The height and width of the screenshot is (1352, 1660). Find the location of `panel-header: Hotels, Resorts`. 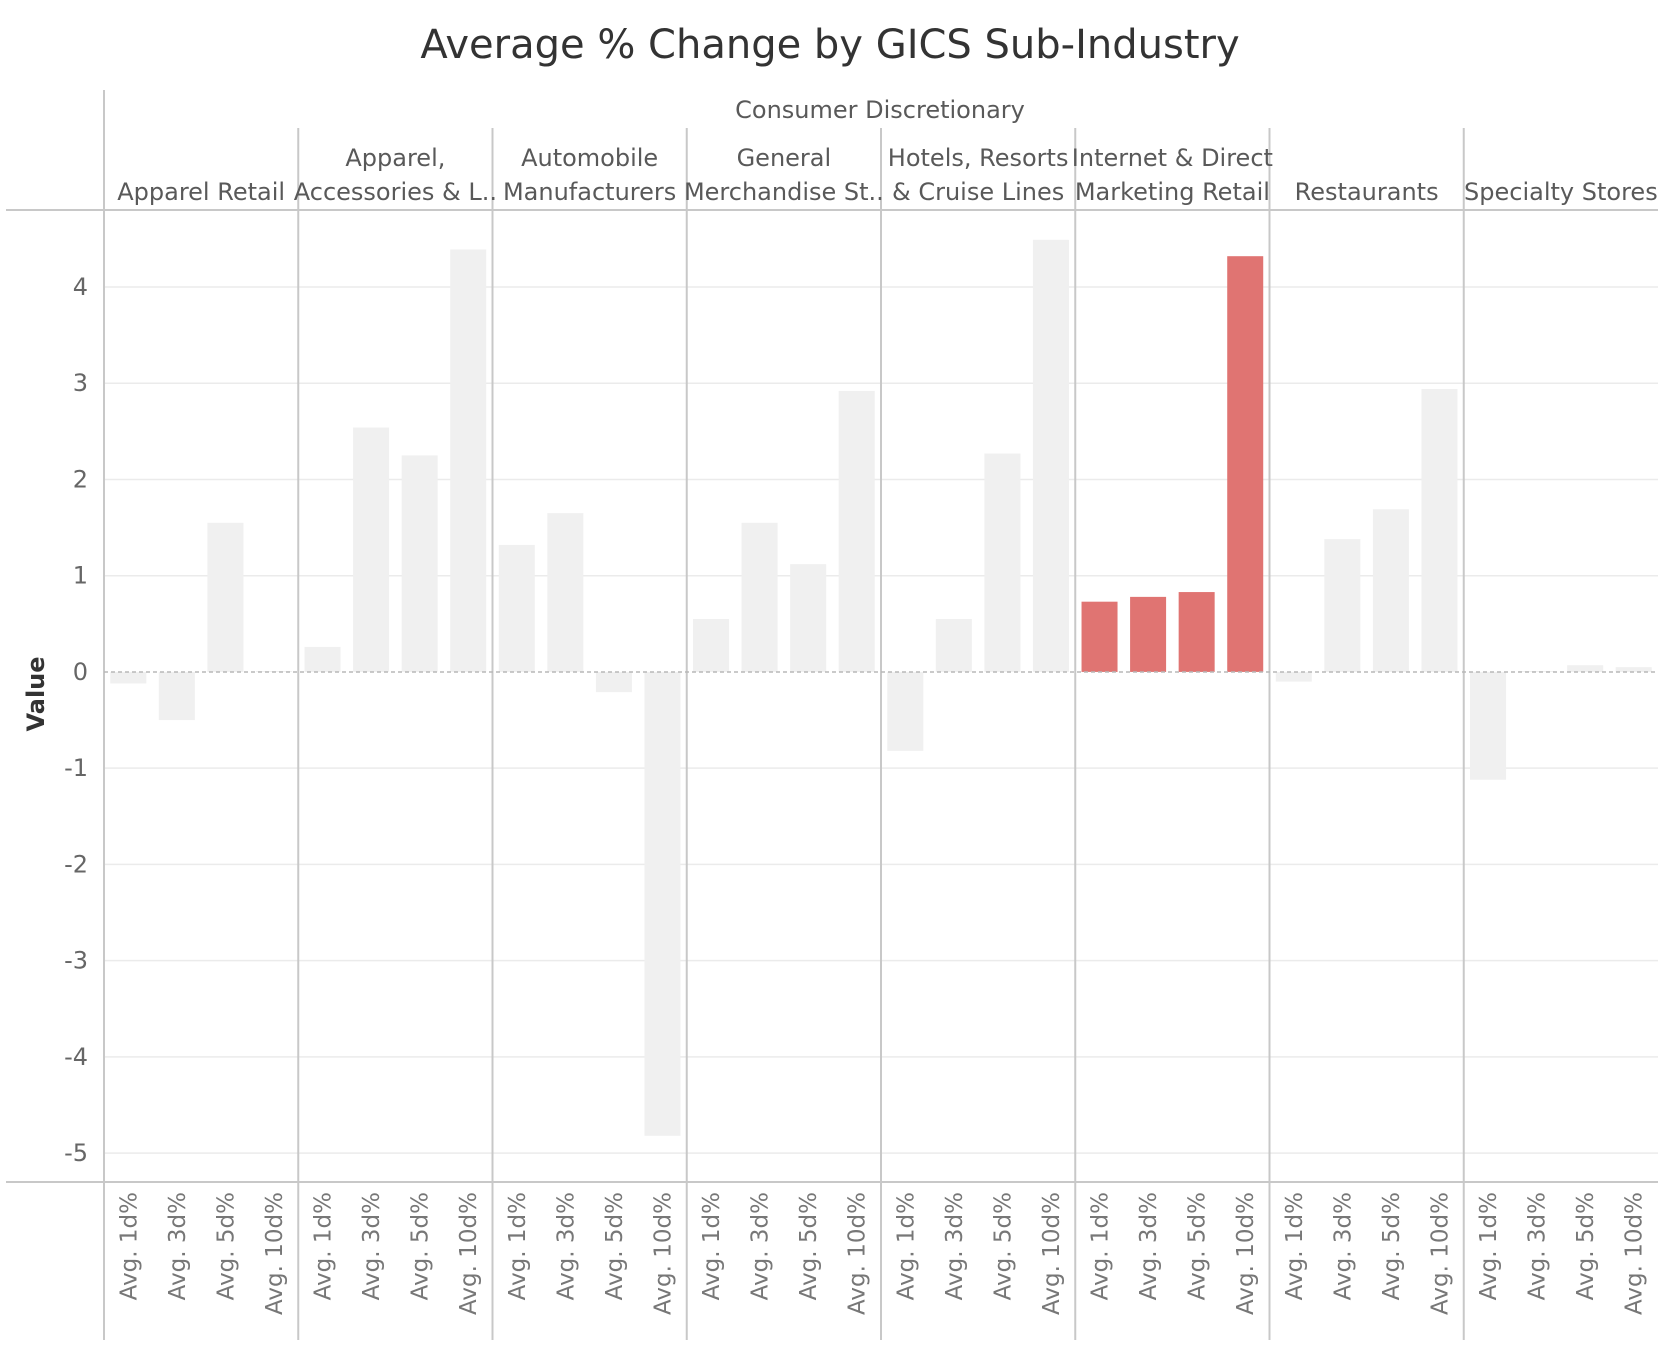

panel-header: Hotels, Resorts is located at coordinates (978, 158).